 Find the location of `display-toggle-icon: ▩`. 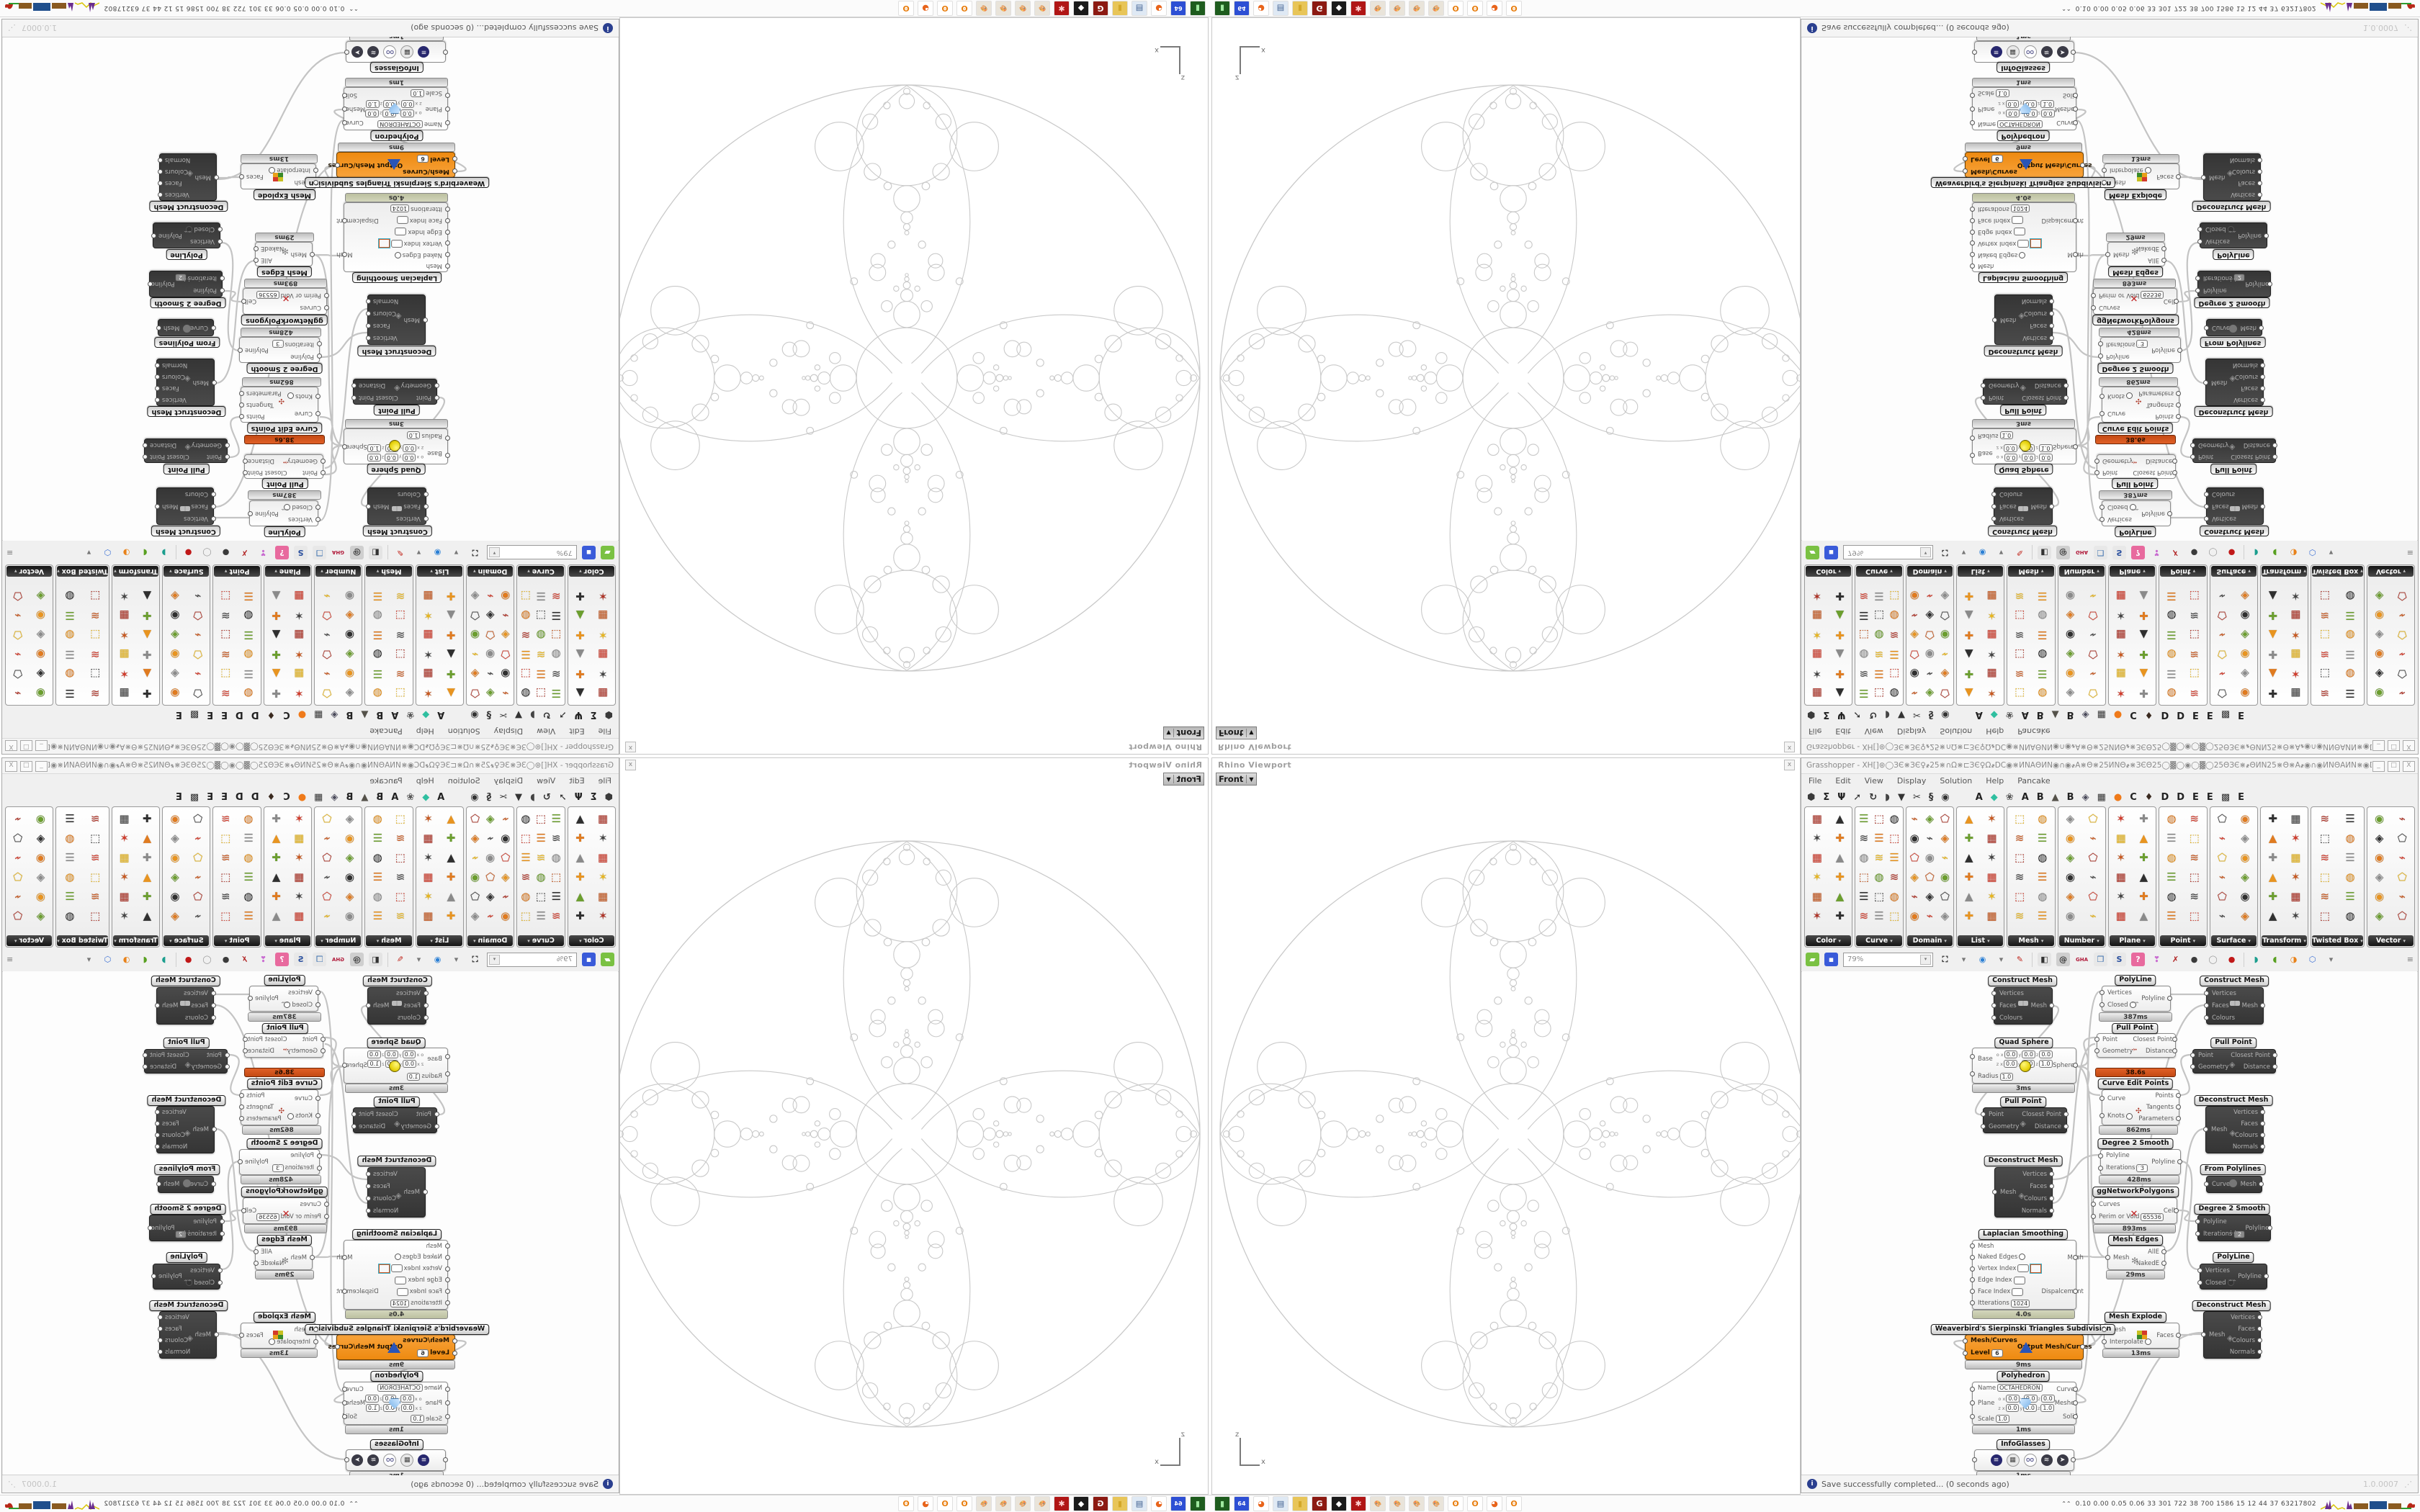

display-toggle-icon: ▩ is located at coordinates (194, 714).